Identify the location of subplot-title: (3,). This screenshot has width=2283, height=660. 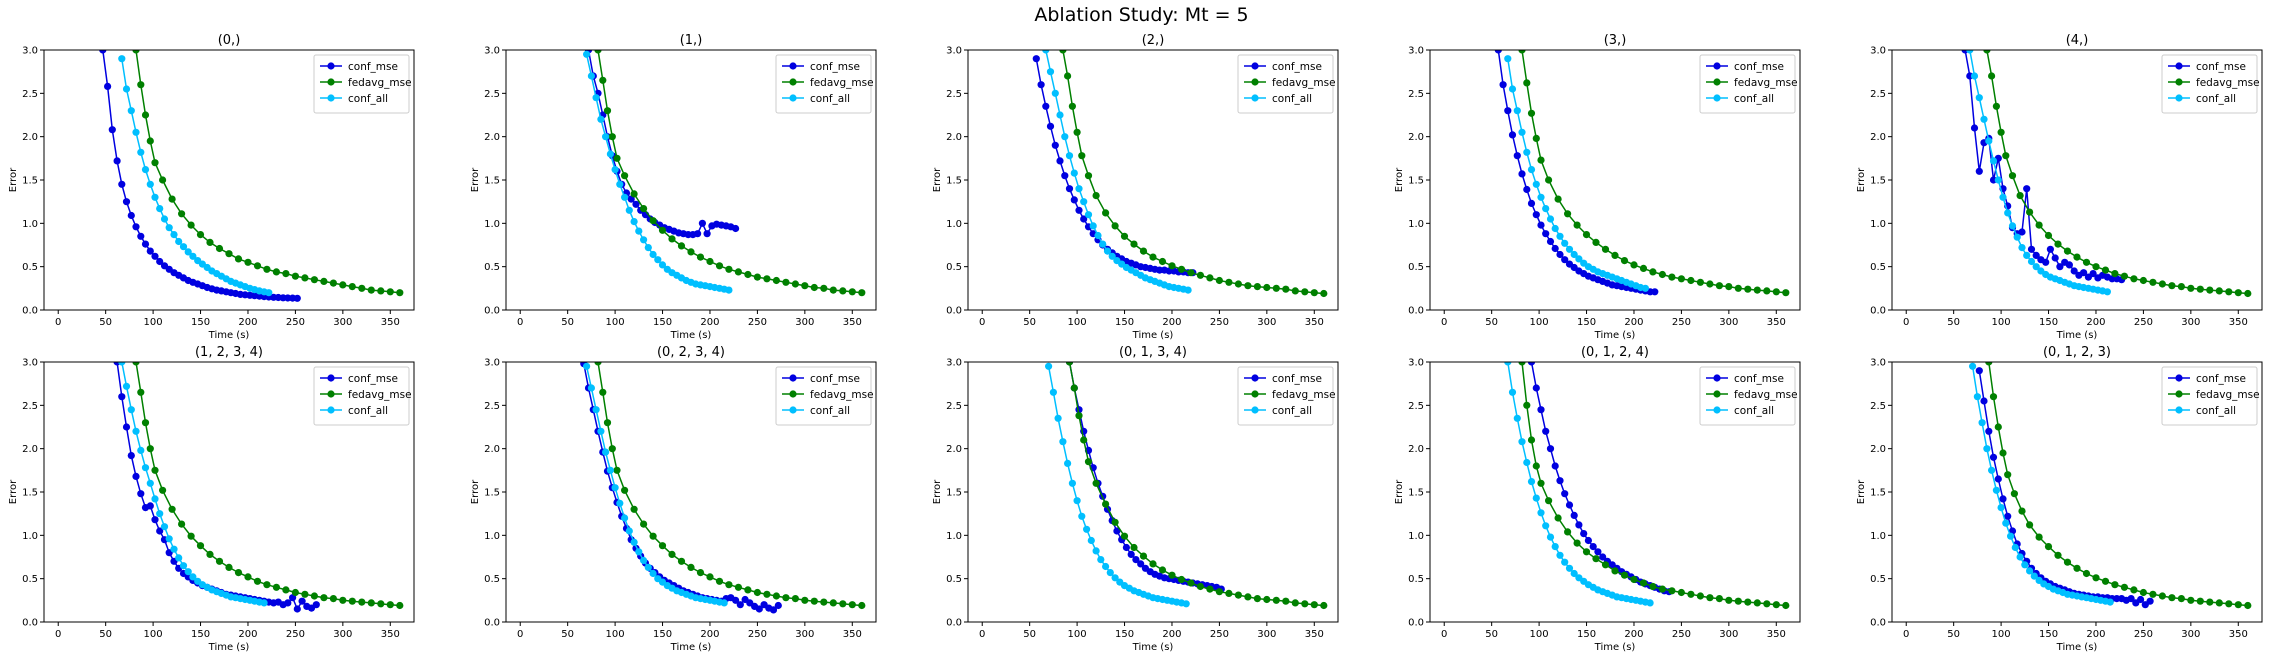
(1615, 40).